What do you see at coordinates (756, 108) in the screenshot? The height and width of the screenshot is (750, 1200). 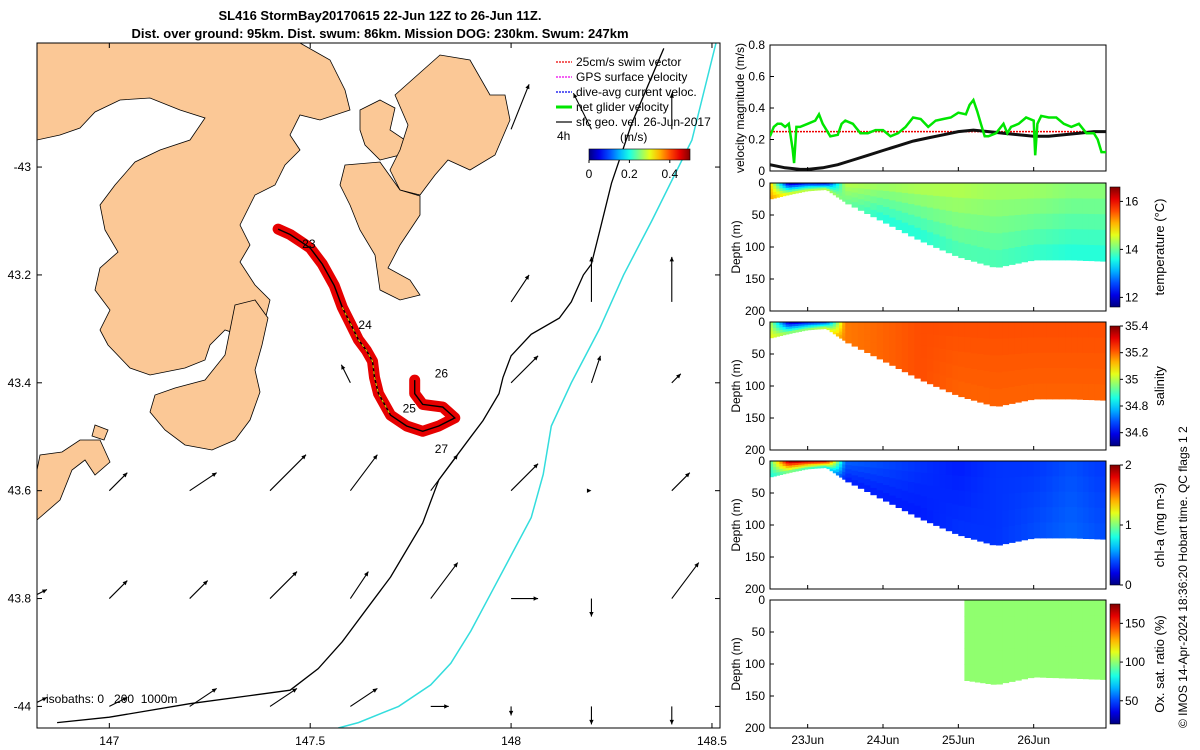 I see `velocity-ytick-label-2: 0.4` at bounding box center [756, 108].